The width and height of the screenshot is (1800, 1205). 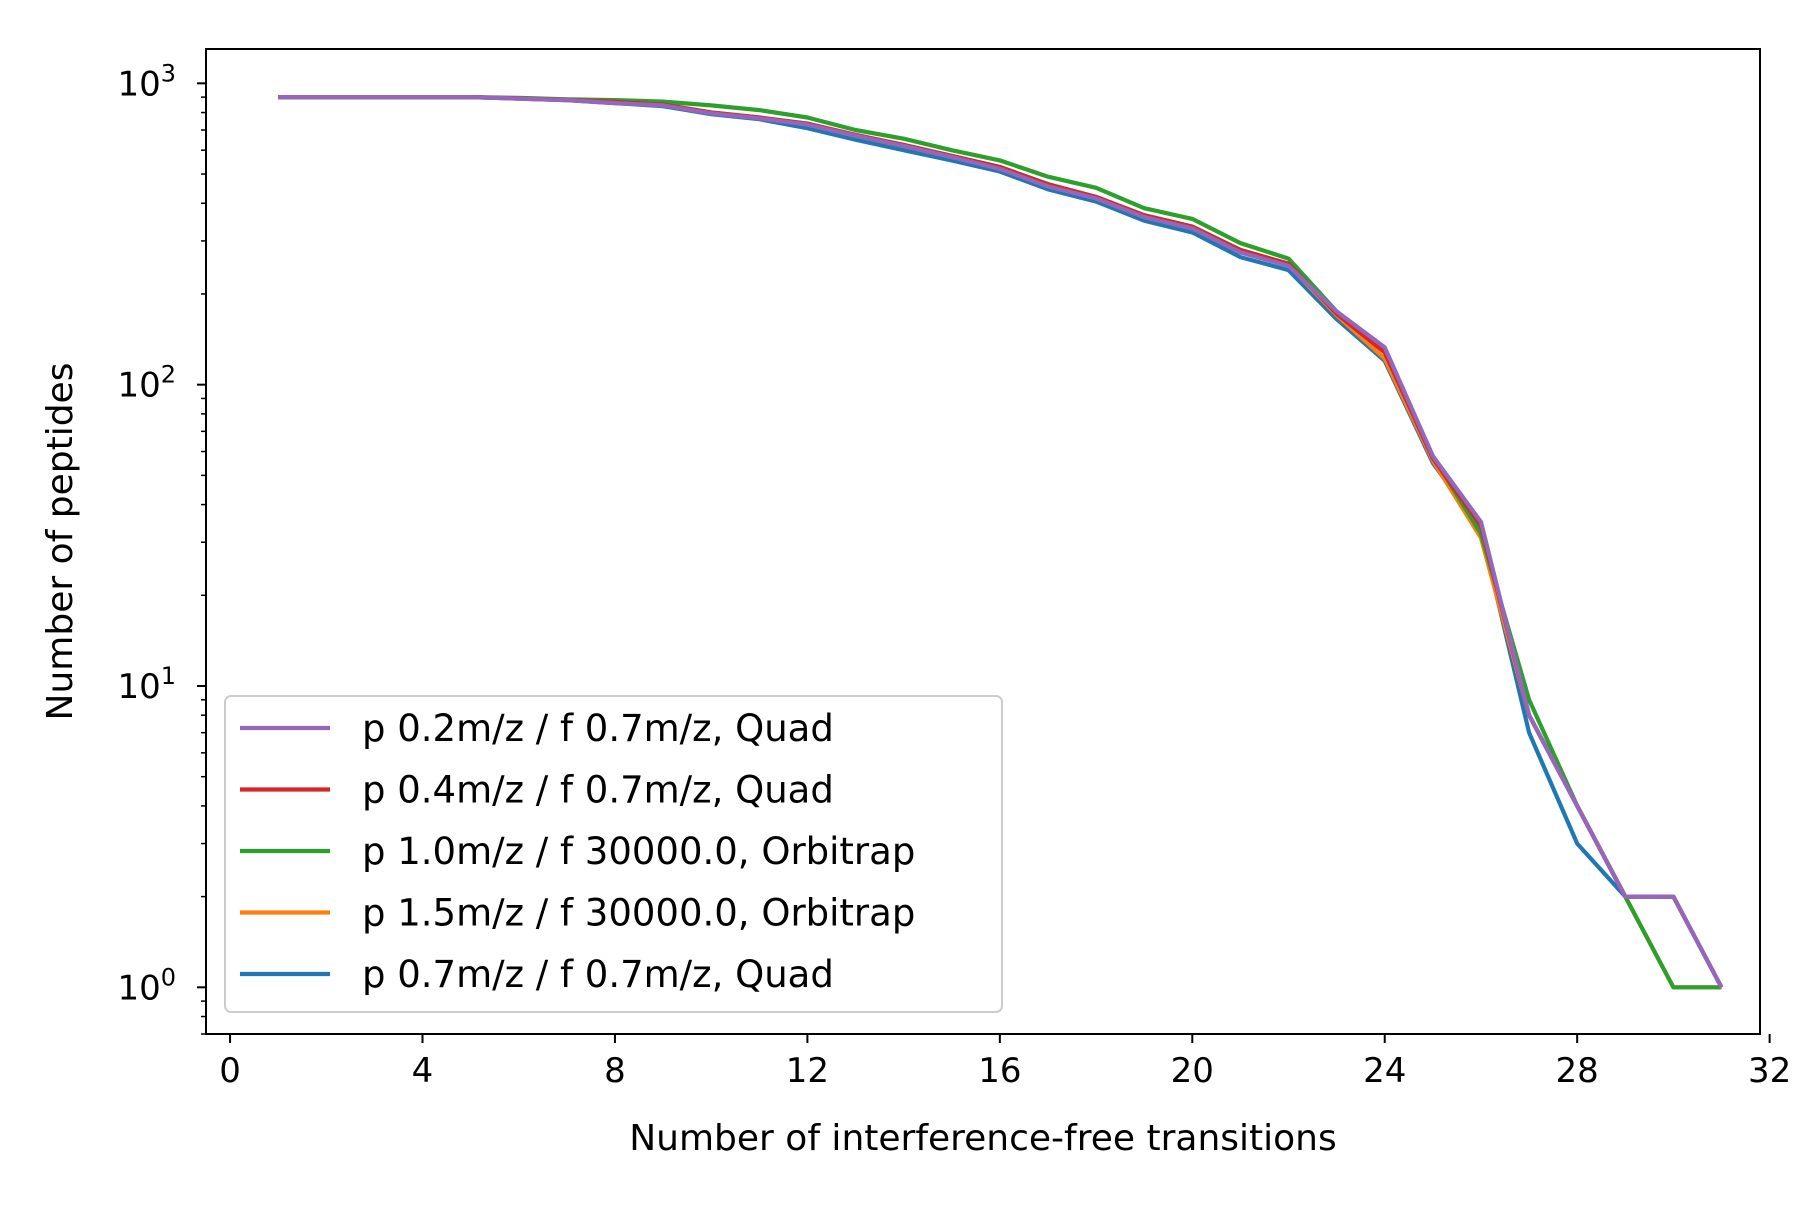 I want to click on legend-item: p 0.7m/z / f 0.7m/z, Quad, so click(x=537, y=974).